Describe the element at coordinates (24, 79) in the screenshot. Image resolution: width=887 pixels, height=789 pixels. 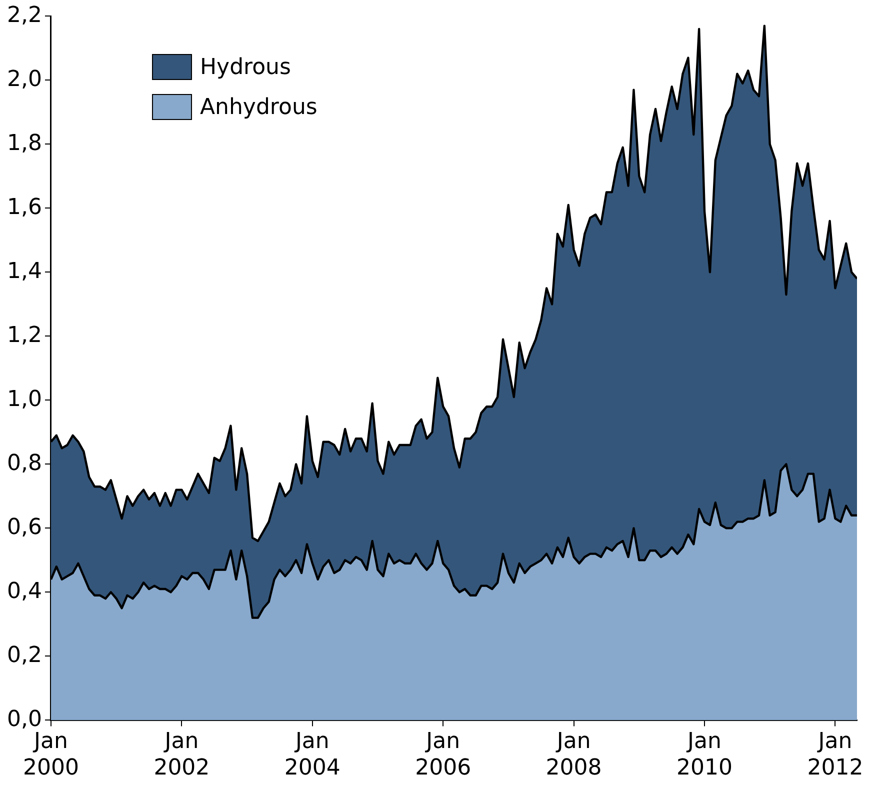
I see `y-tick-label: 2,0` at that location.